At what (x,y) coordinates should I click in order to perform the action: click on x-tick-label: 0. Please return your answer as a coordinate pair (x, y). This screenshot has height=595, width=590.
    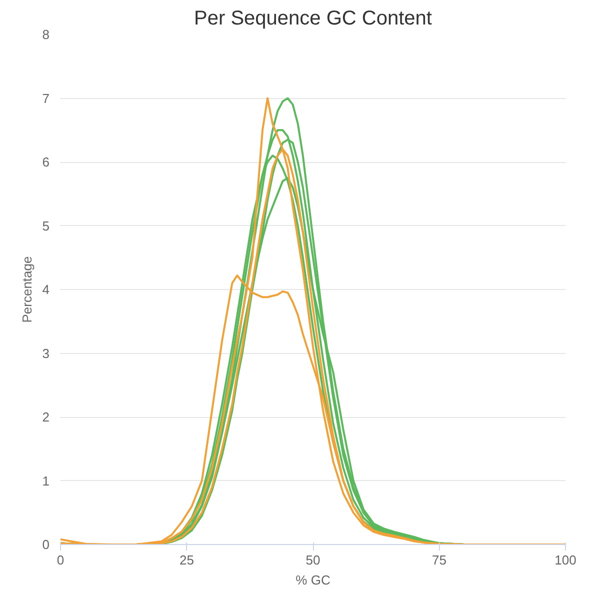
    Looking at the image, I should click on (60, 560).